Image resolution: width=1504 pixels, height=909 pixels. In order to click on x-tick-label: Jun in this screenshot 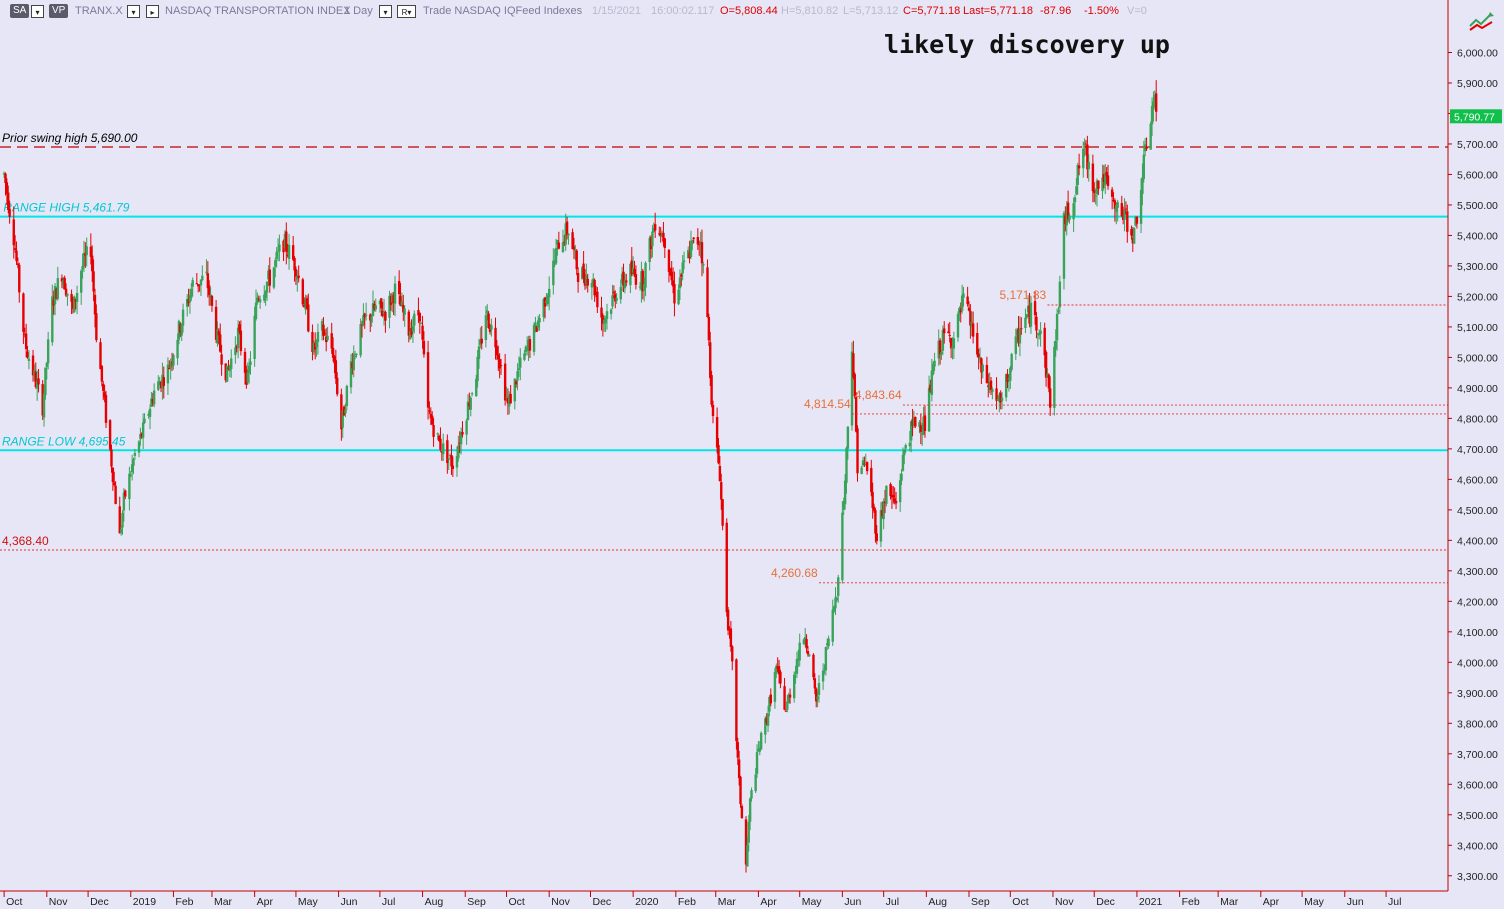, I will do `click(349, 902)`.